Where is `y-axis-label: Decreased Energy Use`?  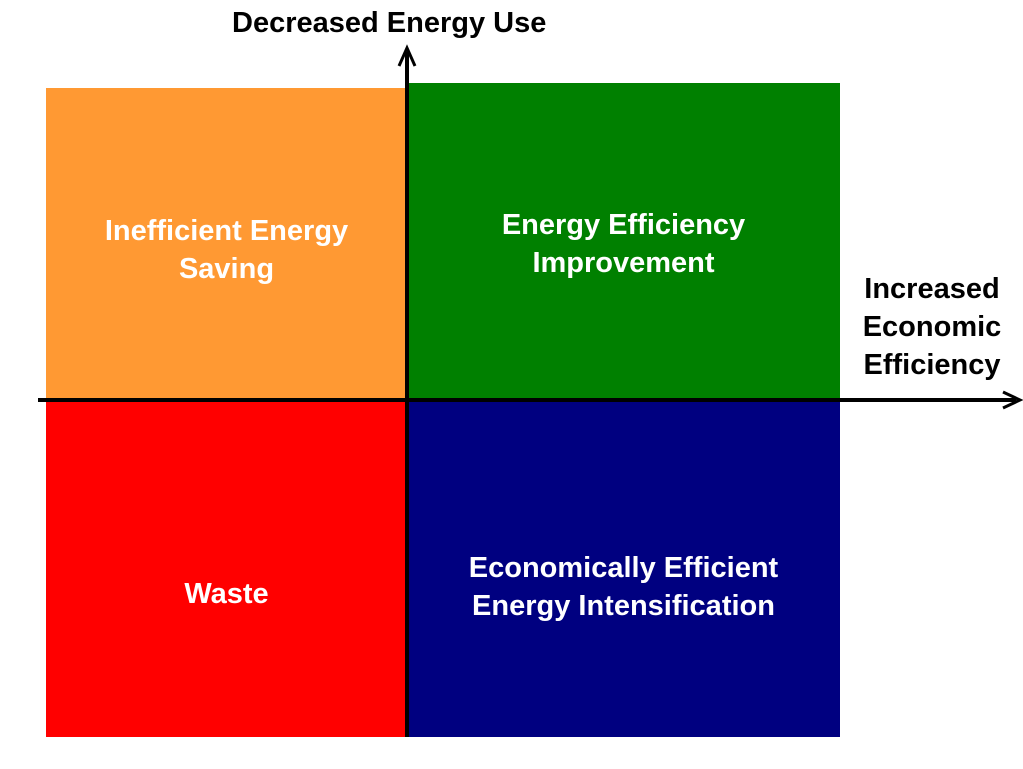 y-axis-label: Decreased Energy Use is located at coordinates (389, 23).